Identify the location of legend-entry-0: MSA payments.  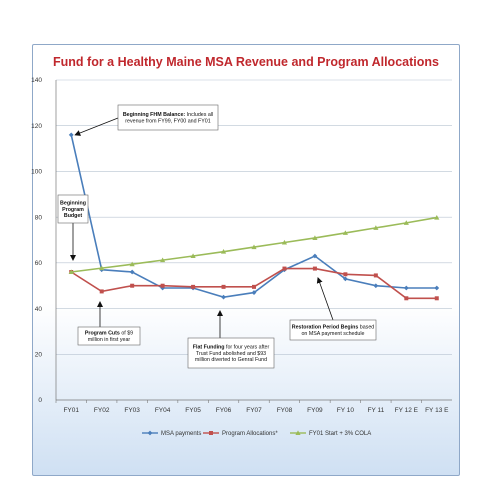
(171, 433).